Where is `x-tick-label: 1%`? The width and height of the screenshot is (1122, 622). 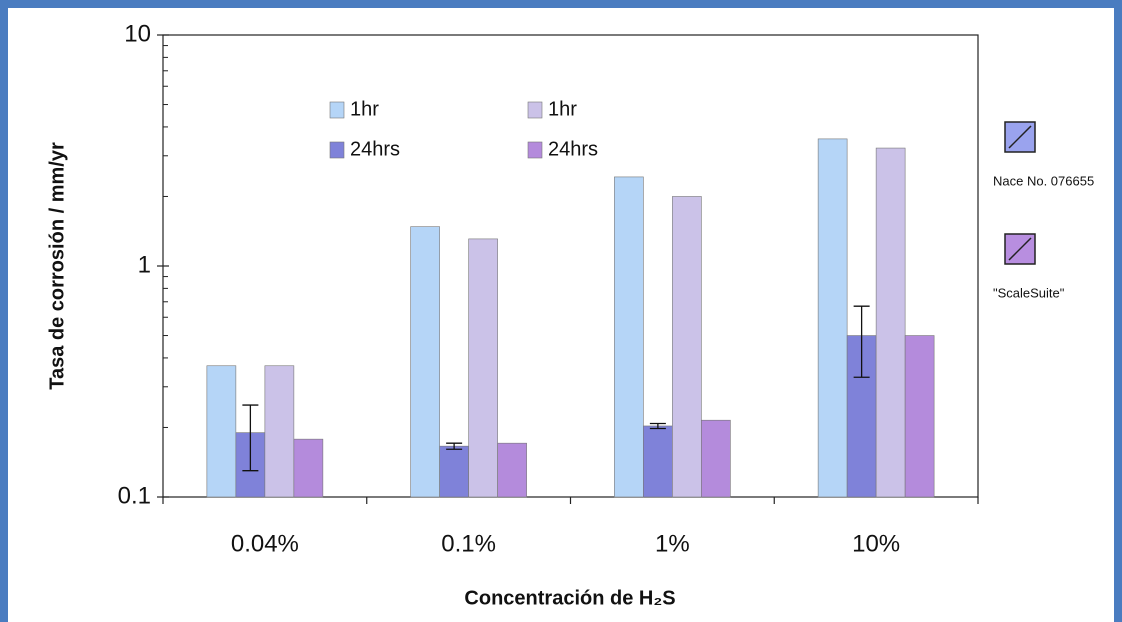 x-tick-label: 1% is located at coordinates (672, 543).